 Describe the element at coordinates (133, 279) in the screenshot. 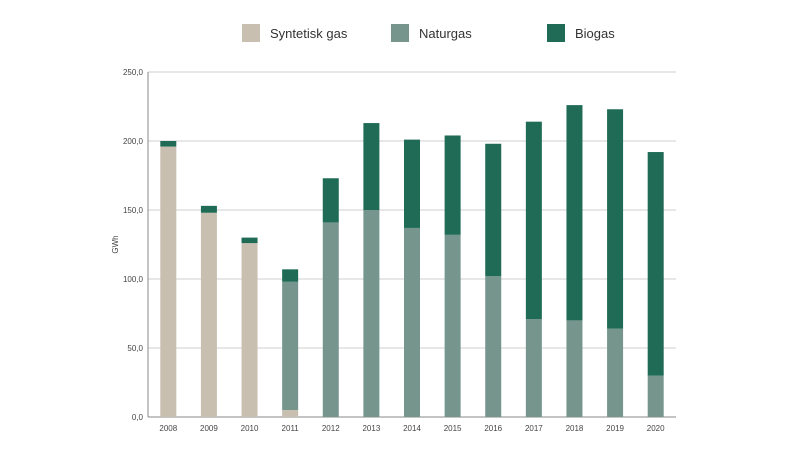

I see `y-tick-label: 100,0` at that location.